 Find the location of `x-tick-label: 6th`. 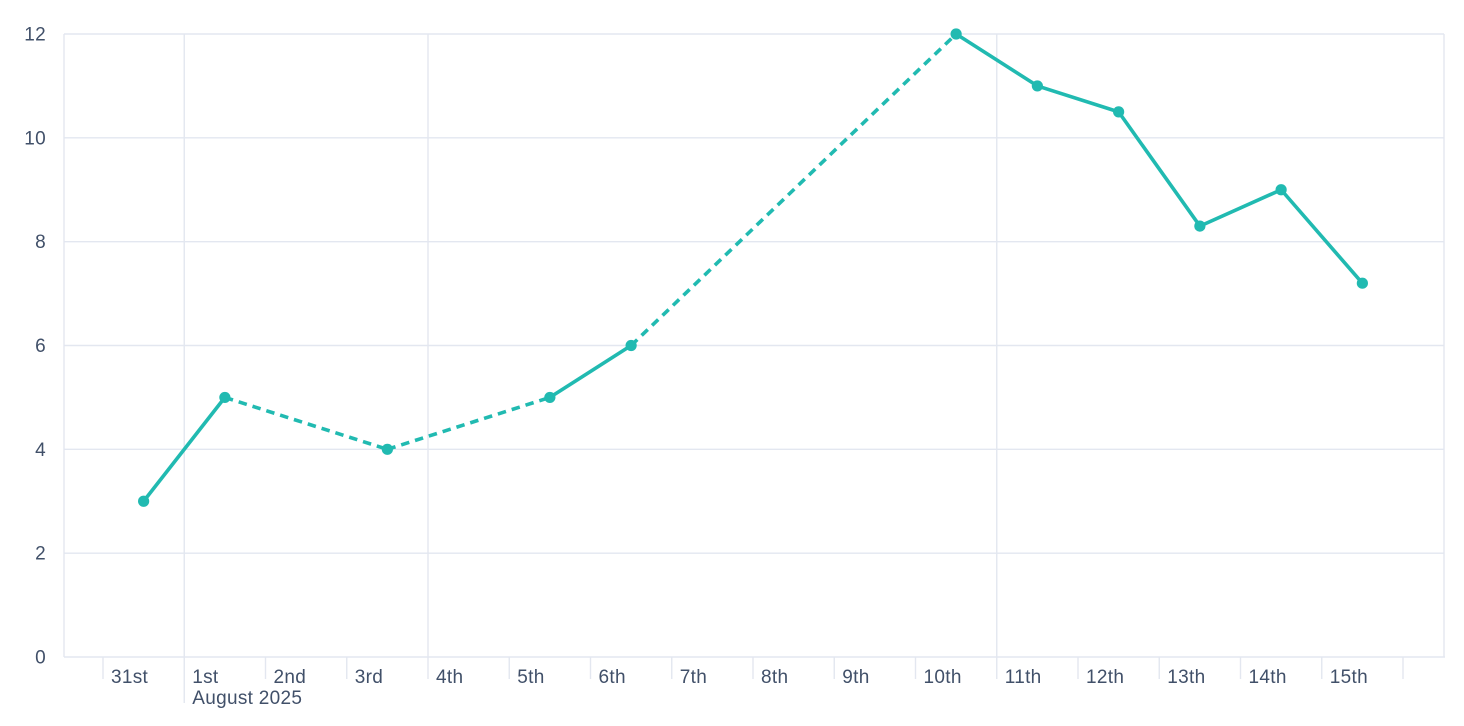

x-tick-label: 6th is located at coordinates (612, 677).